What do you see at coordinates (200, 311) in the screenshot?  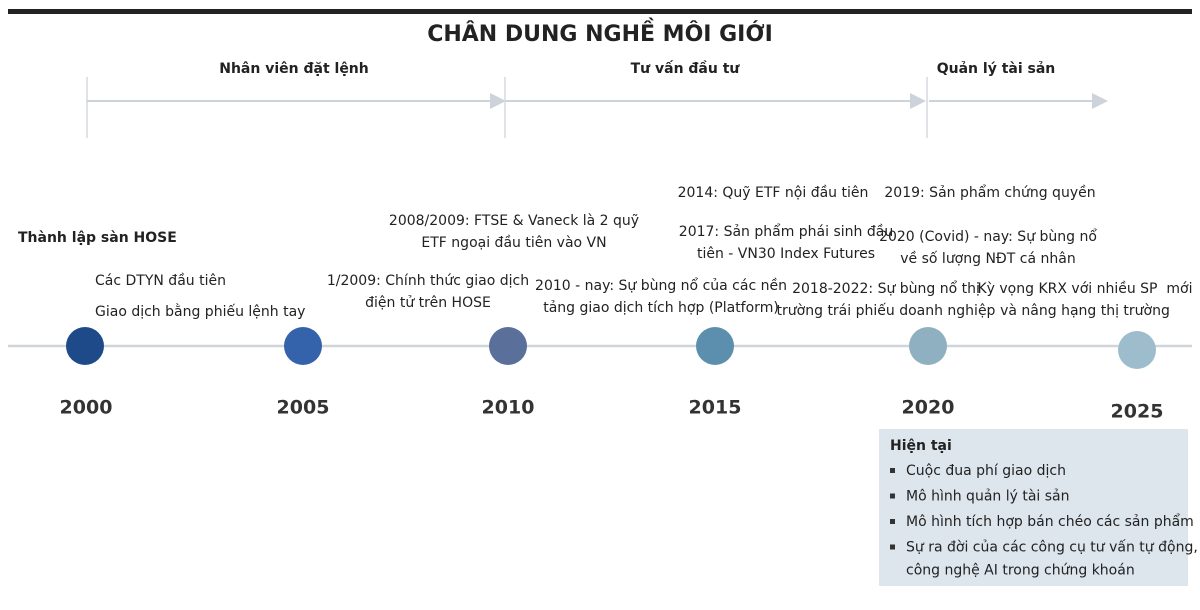 I see `event-text: Giao dịch bằng phiếu lệnh tay` at bounding box center [200, 311].